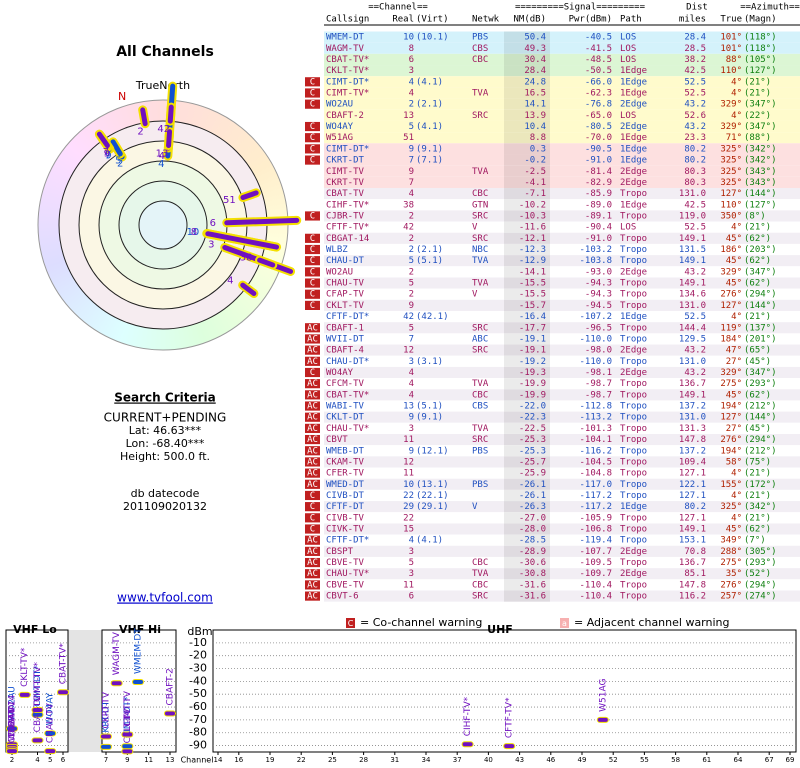 This screenshot has height=768, width=800. What do you see at coordinates (107, 719) in the screenshot?
I see `station-label: CKRT-DT` at bounding box center [107, 719].